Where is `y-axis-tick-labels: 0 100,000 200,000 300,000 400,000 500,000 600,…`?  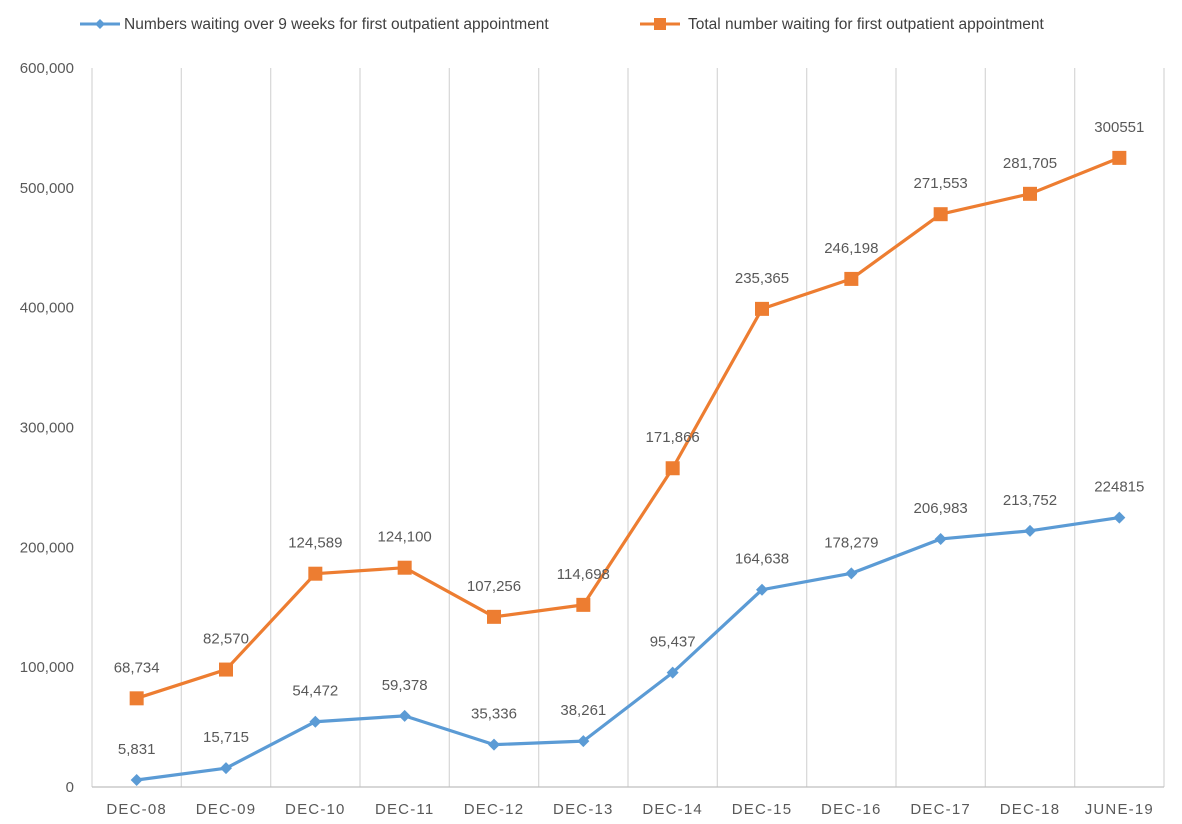 y-axis-tick-labels: 0 100,000 200,000 300,000 400,000 500,000 600,… is located at coordinates (47, 428).